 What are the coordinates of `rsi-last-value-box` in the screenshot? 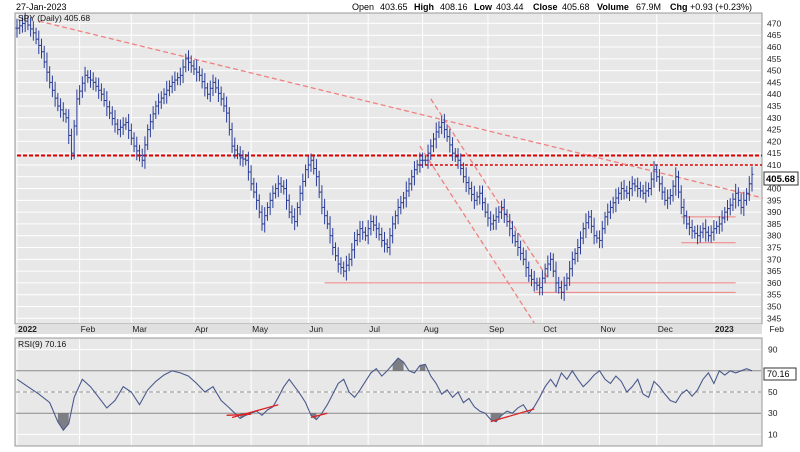 It's located at (780, 374).